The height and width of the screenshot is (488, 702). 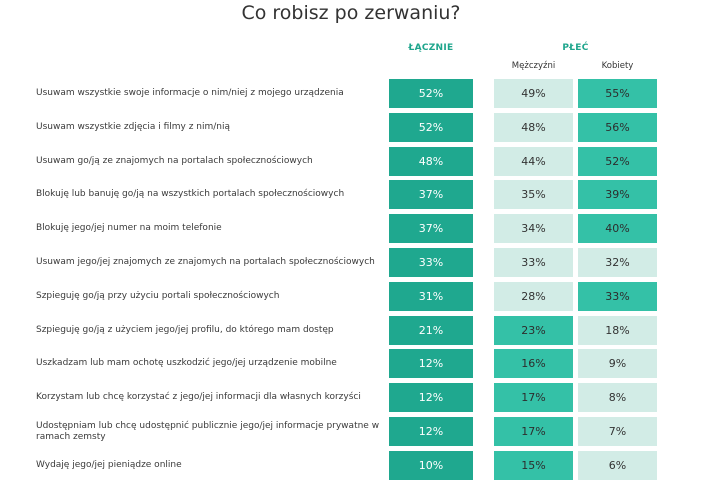 I want to click on cell-women: 52%, so click(x=617, y=161).